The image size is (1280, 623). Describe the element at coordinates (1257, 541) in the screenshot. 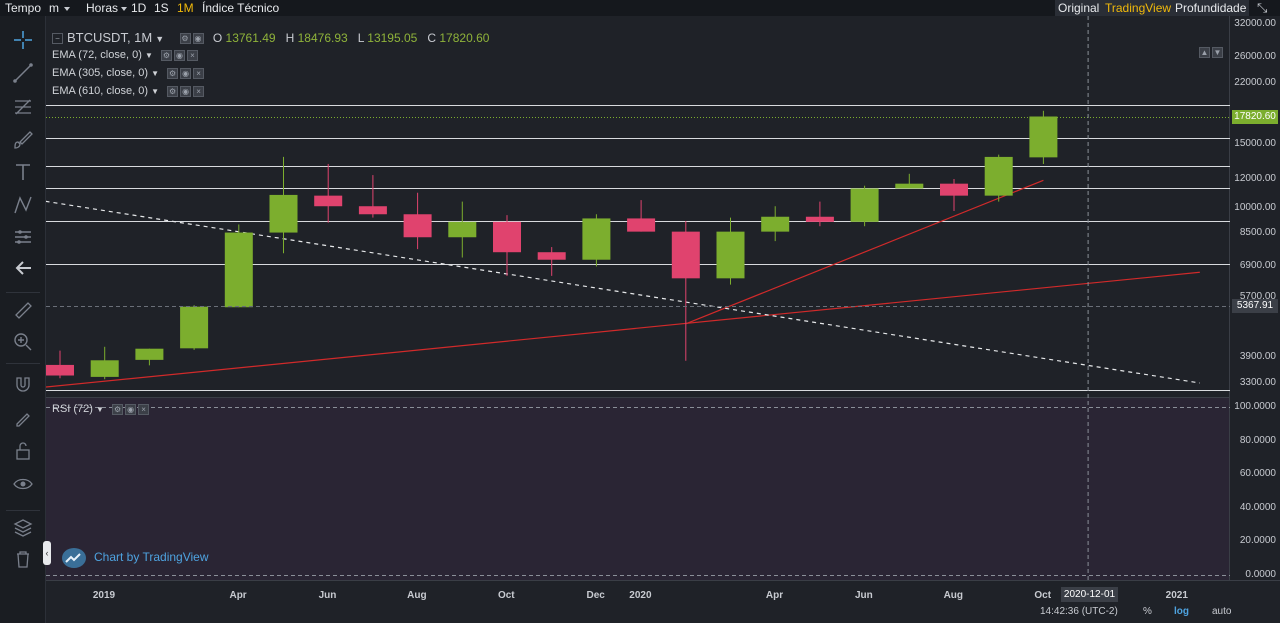

I see `rsi-tick-label: 20.0000` at that location.